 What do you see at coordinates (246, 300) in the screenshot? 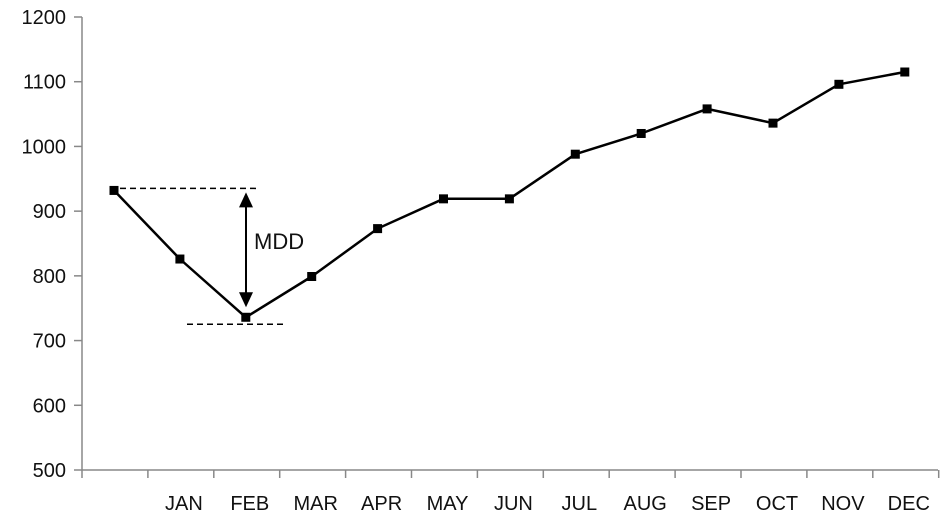
I see `arrow-down-icon` at bounding box center [246, 300].